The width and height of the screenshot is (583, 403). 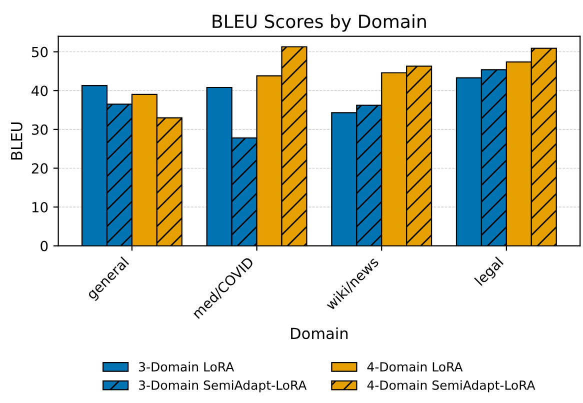 I want to click on y-tick-label: 40, so click(x=40, y=91).